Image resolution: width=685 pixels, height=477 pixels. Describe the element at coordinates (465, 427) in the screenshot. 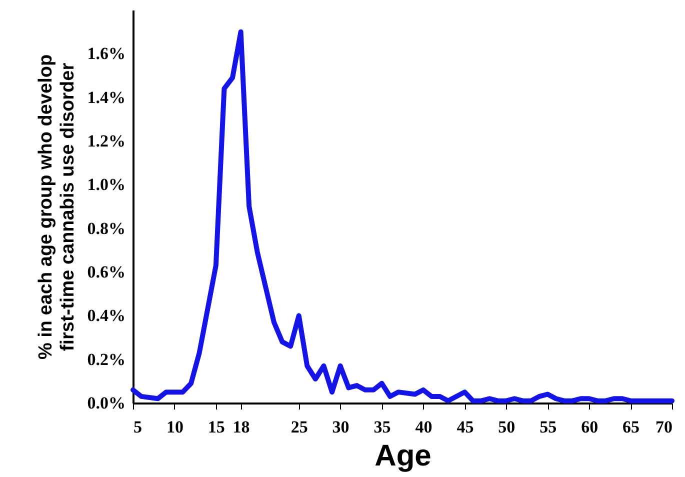

I see `x-tick-label: 45` at that location.